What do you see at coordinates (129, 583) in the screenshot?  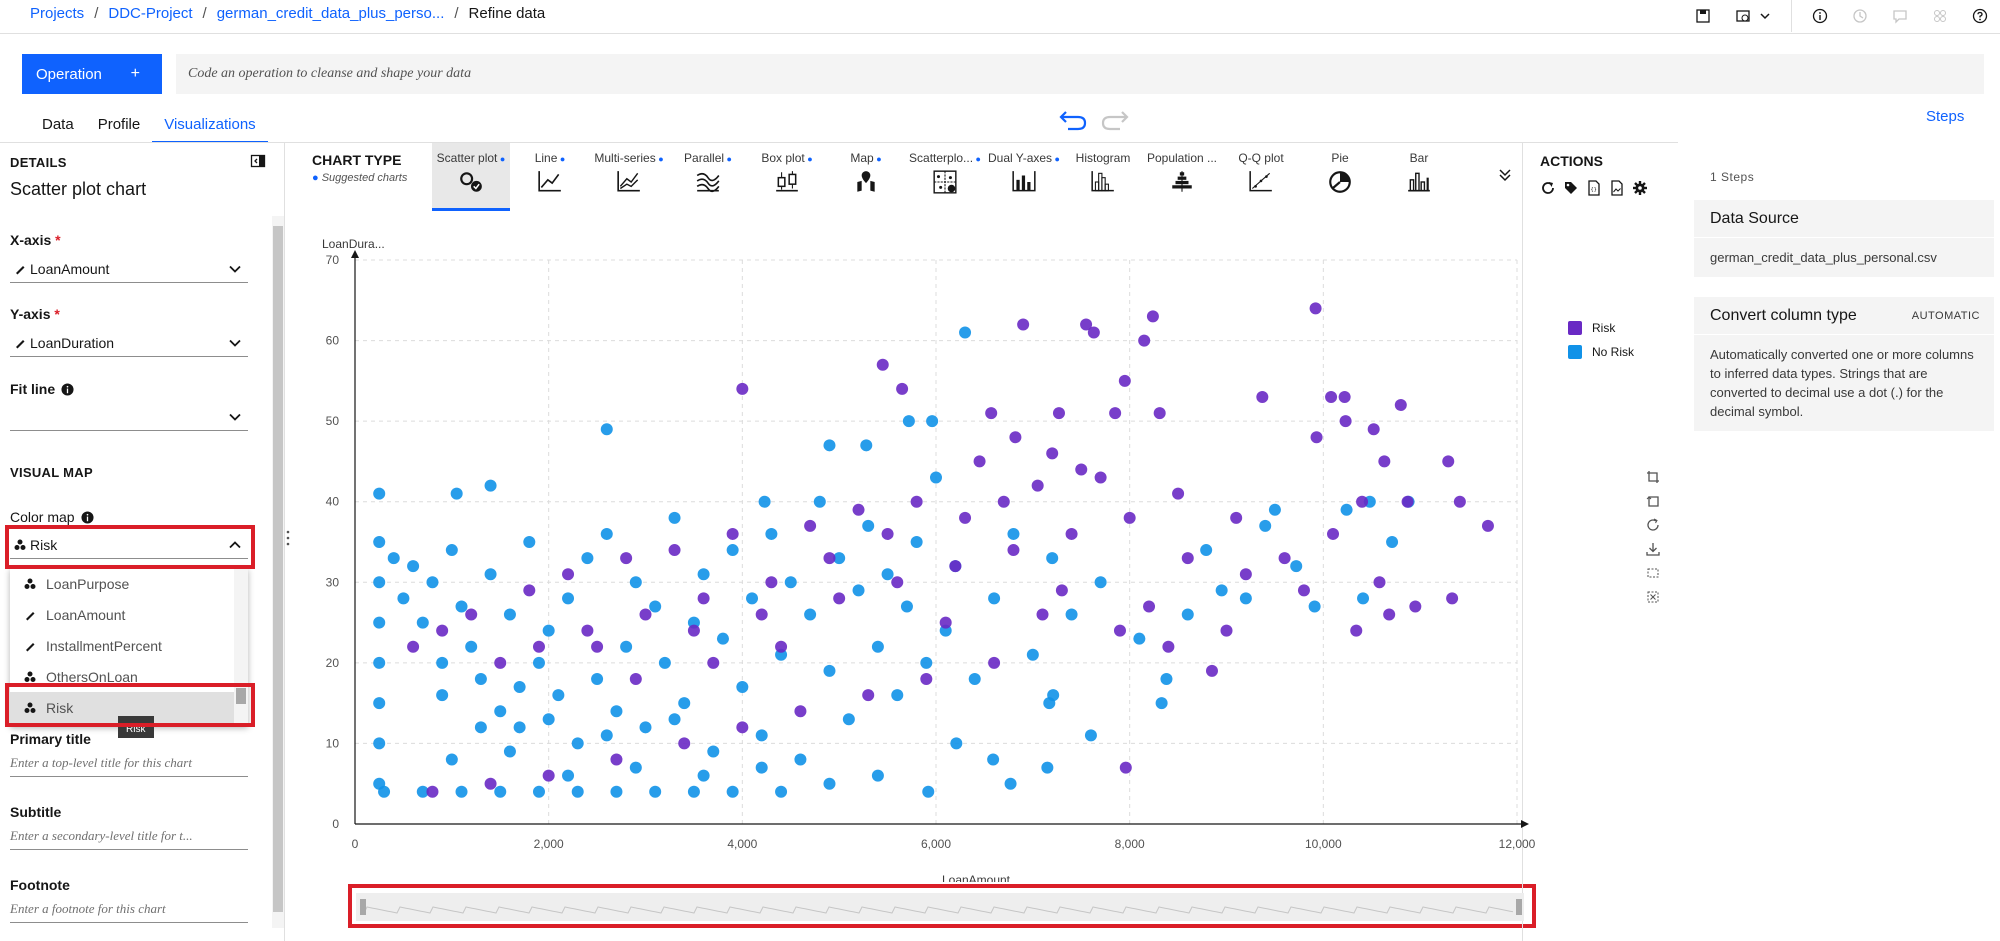 I see `dropdown-option-loanpurpose: LoanPurpose` at bounding box center [129, 583].